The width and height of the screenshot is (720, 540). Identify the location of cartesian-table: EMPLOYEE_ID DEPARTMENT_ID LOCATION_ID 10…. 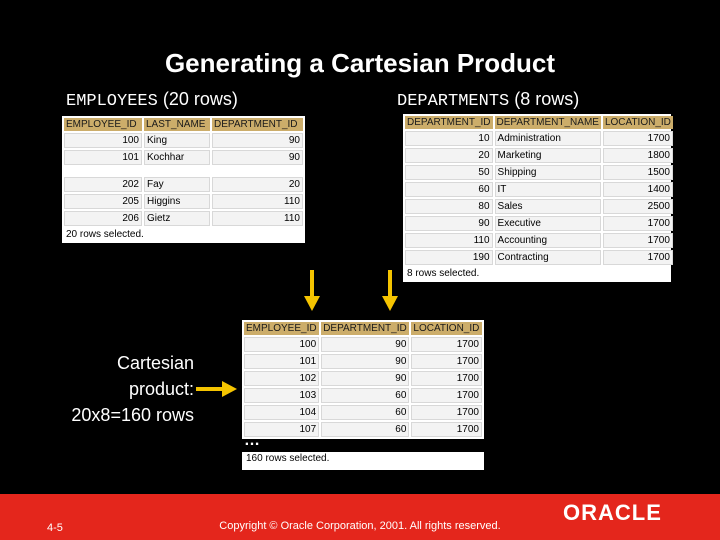
(363, 379).